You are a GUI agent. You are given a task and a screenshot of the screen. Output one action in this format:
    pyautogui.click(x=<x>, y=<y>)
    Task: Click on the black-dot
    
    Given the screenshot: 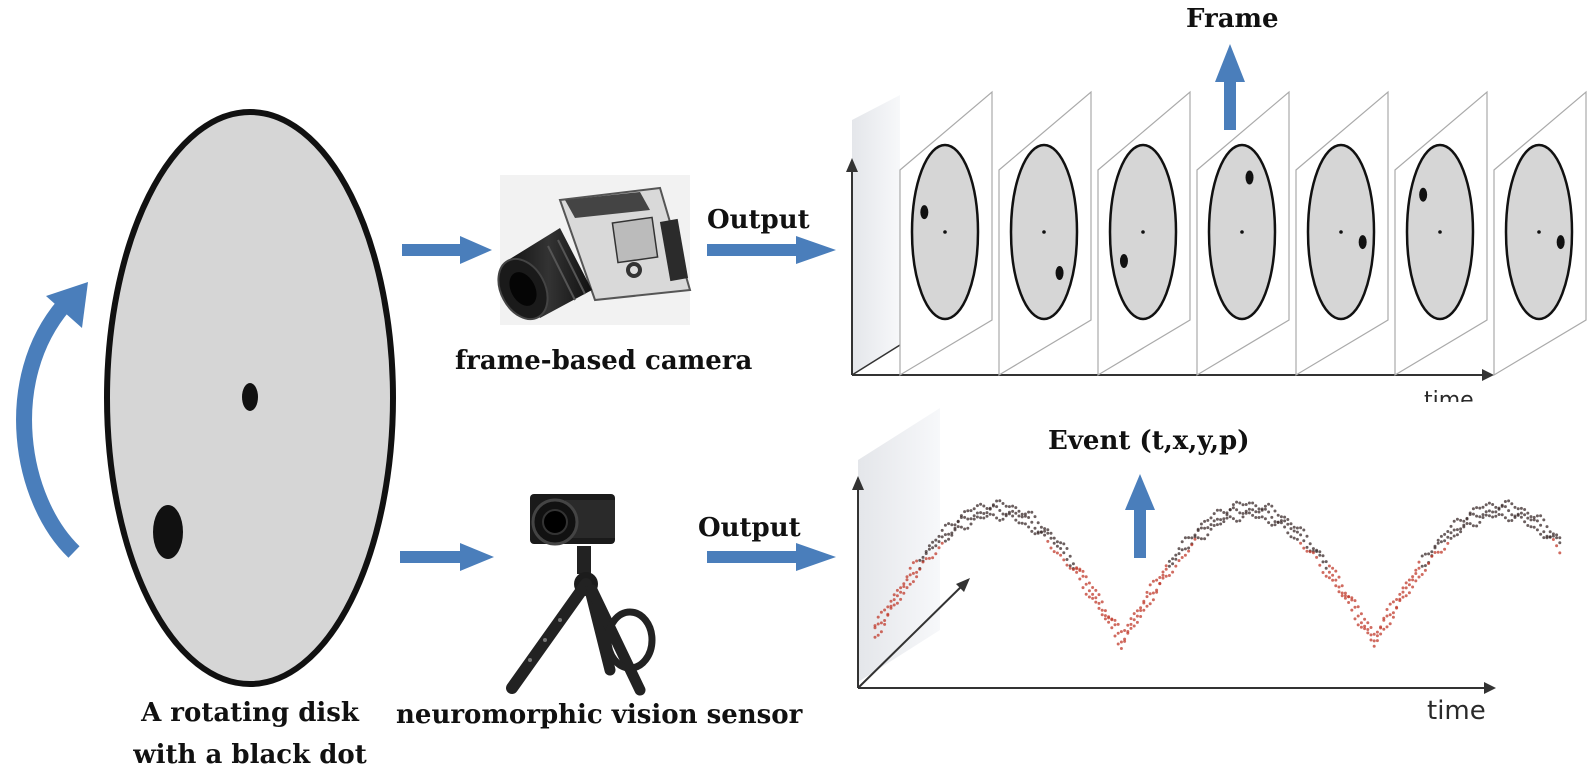 What is the action you would take?
    pyautogui.click(x=168, y=532)
    